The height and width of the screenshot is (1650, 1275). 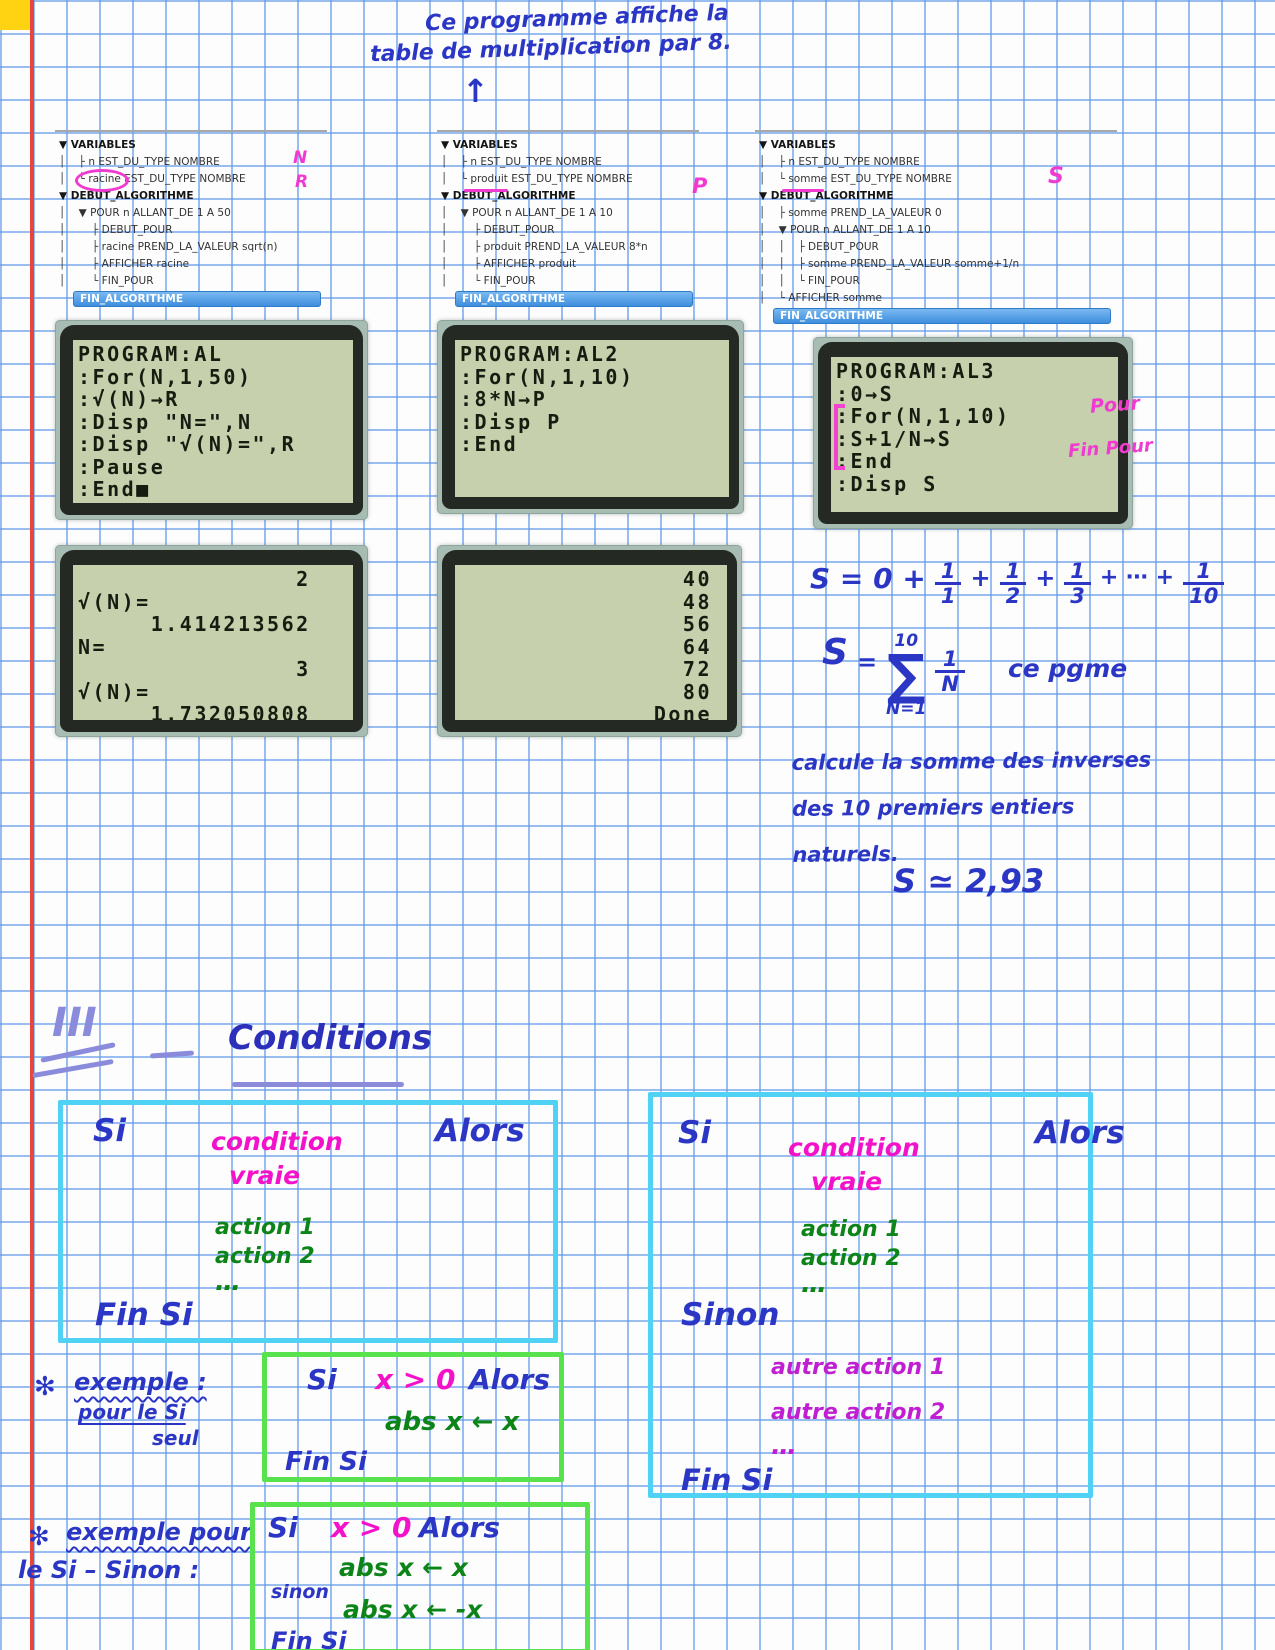 I want to click on calc-bezel: 40 48 56 64 72 80 Done, so click(x=589, y=641).